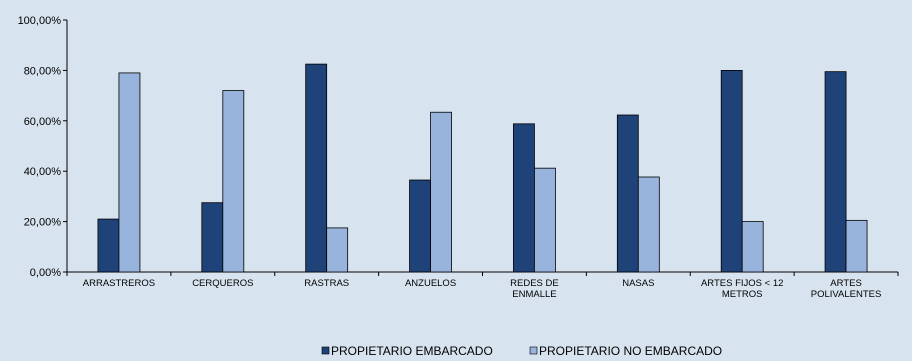 This screenshot has height=361, width=912. I want to click on x-tick-label: REDES DE ENMALLE, so click(534, 289).